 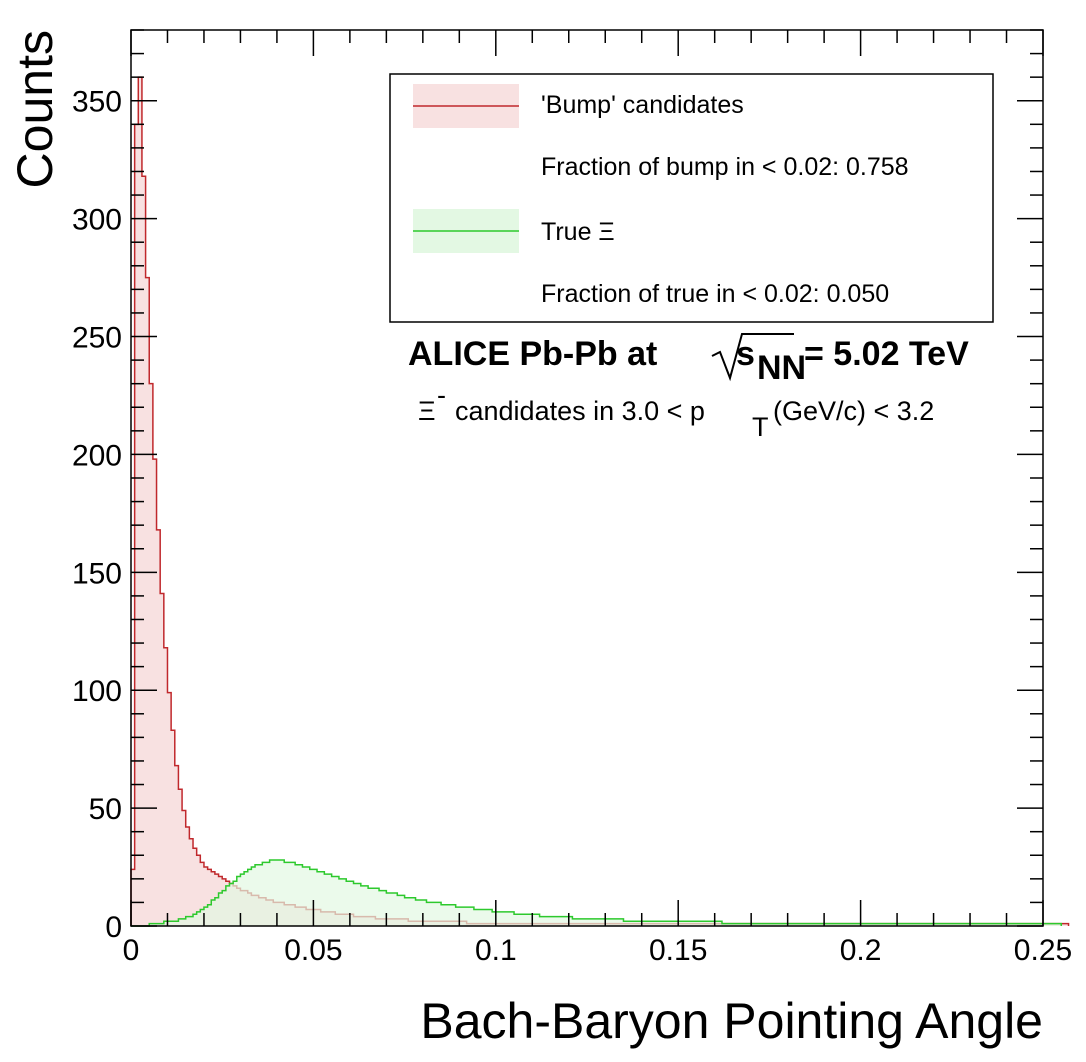 What do you see at coordinates (97, 515) in the screenshot?
I see `y-tick-labels: 0 50 100 150 200 250 300 350` at bounding box center [97, 515].